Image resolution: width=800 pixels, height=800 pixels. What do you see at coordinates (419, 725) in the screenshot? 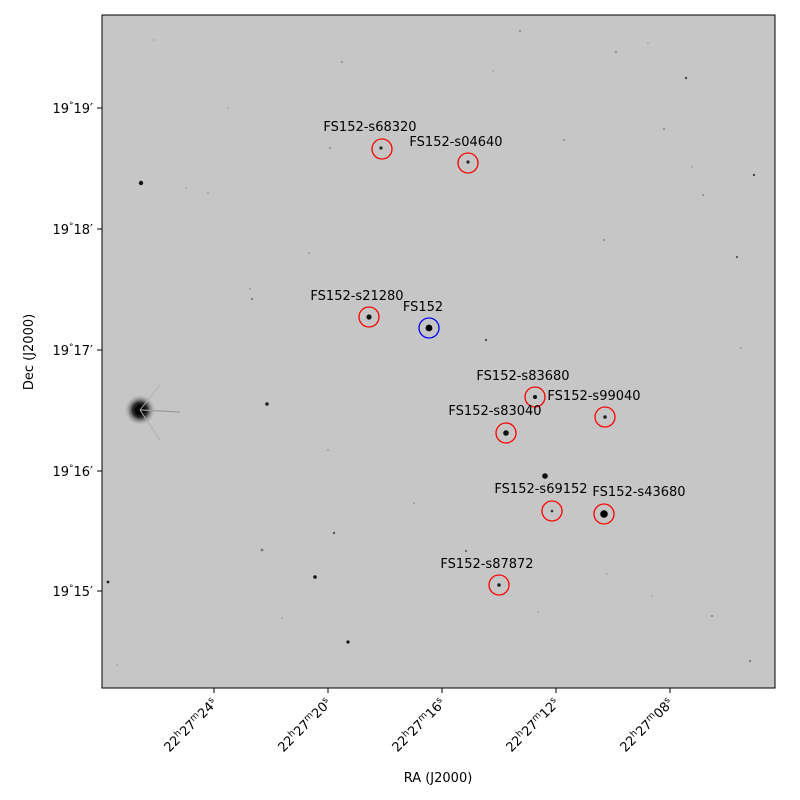
I see `x-tick-label: 22h27m16s` at bounding box center [419, 725].